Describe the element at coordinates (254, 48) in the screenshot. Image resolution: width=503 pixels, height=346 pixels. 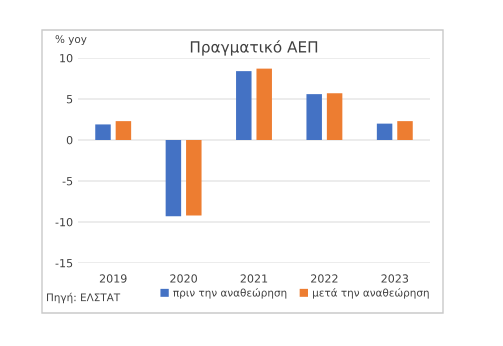
I see `chart-title: Πραγματικό ΑΕΠ` at that location.